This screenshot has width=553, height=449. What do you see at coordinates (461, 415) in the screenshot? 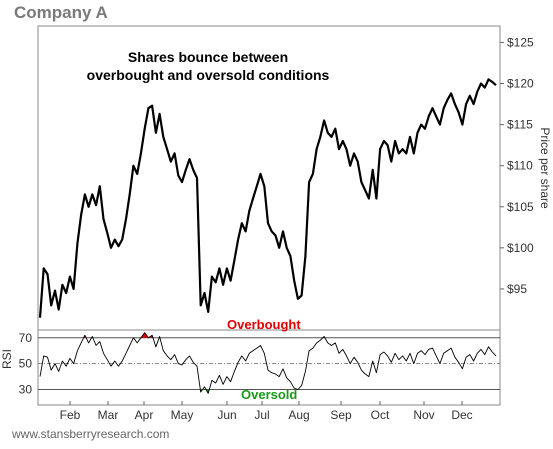
I see `month-tick-label: Dec` at bounding box center [461, 415].